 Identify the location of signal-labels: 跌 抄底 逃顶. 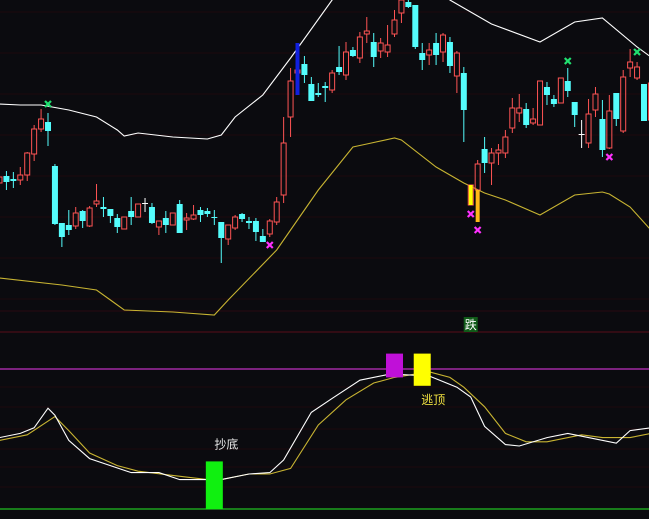
(346, 384).